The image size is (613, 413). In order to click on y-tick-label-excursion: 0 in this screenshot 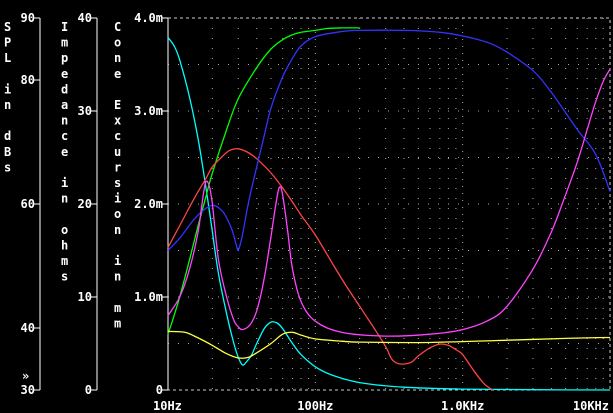, I will do `click(159, 390)`.